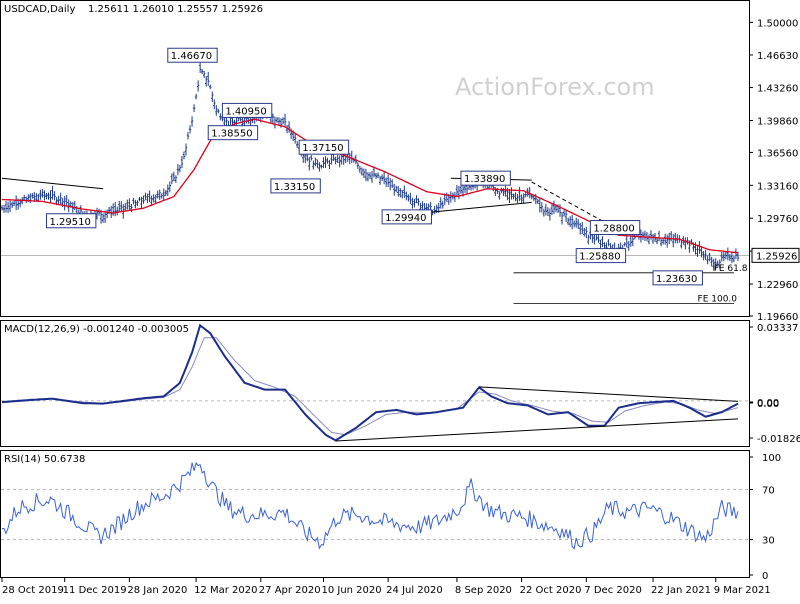  Describe the element at coordinates (370, 505) in the screenshot. I see `rsi-series-lines` at that location.